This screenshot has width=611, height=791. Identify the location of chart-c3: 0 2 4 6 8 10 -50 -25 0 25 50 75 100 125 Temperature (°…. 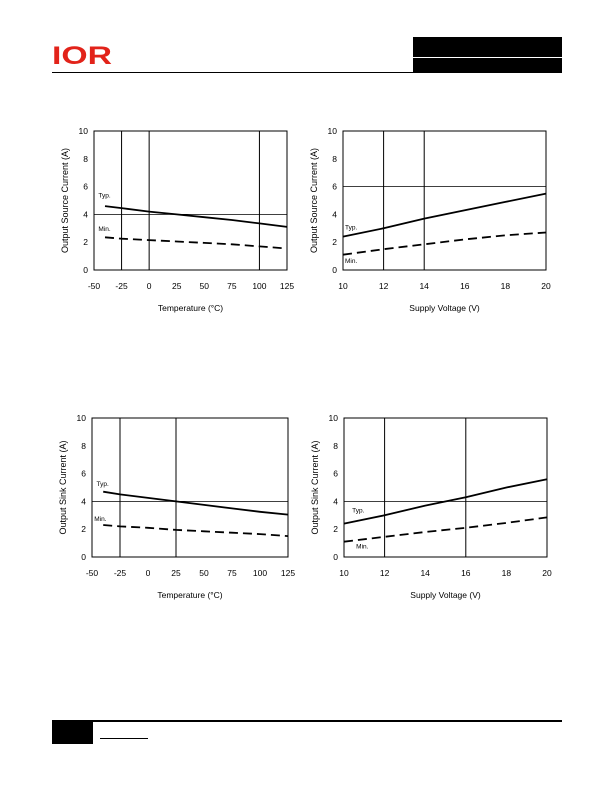
(176, 506).